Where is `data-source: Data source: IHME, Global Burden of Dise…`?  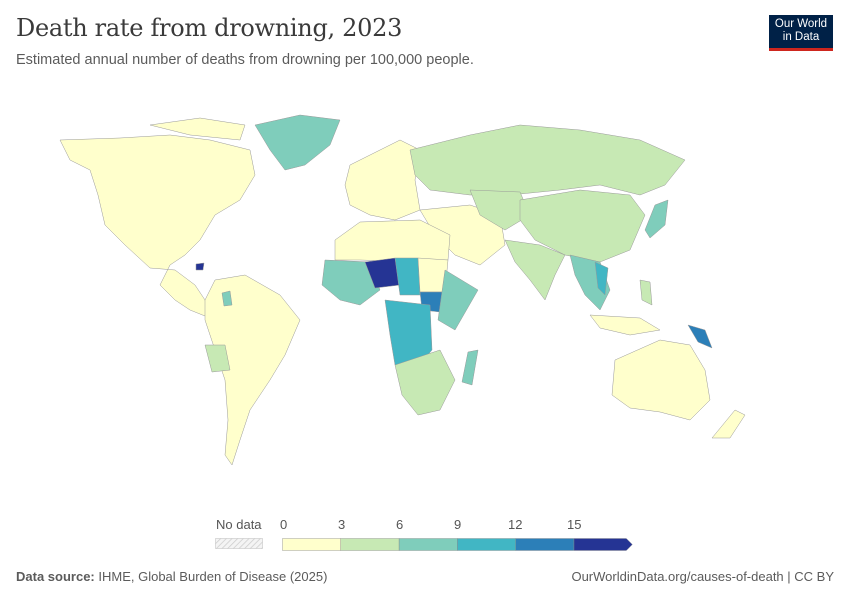
data-source: Data source: IHME, Global Burden of Dise… is located at coordinates (171, 576).